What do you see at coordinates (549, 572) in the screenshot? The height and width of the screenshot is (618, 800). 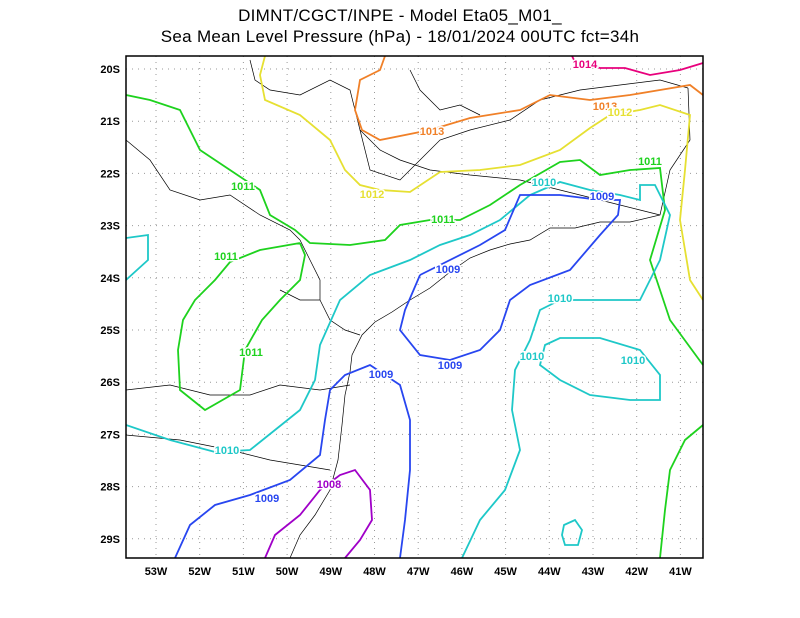 I see `lon-tick-label: 44W` at bounding box center [549, 572].